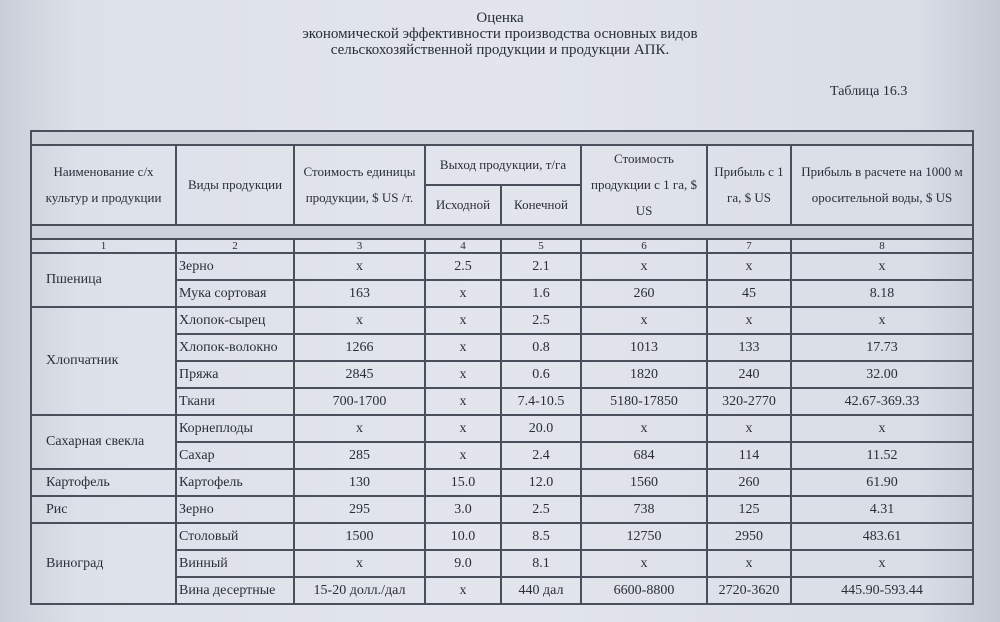  What do you see at coordinates (103, 509) in the screenshot?
I see `crop-name: Рис` at bounding box center [103, 509].